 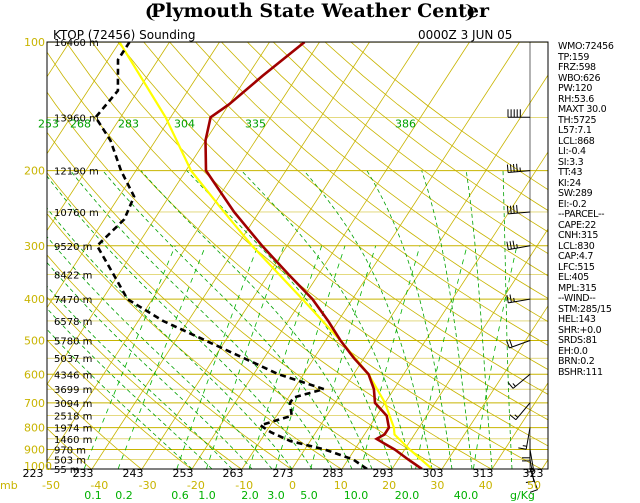 I want to click on theta-tick-label: 243, so click(x=133, y=473).